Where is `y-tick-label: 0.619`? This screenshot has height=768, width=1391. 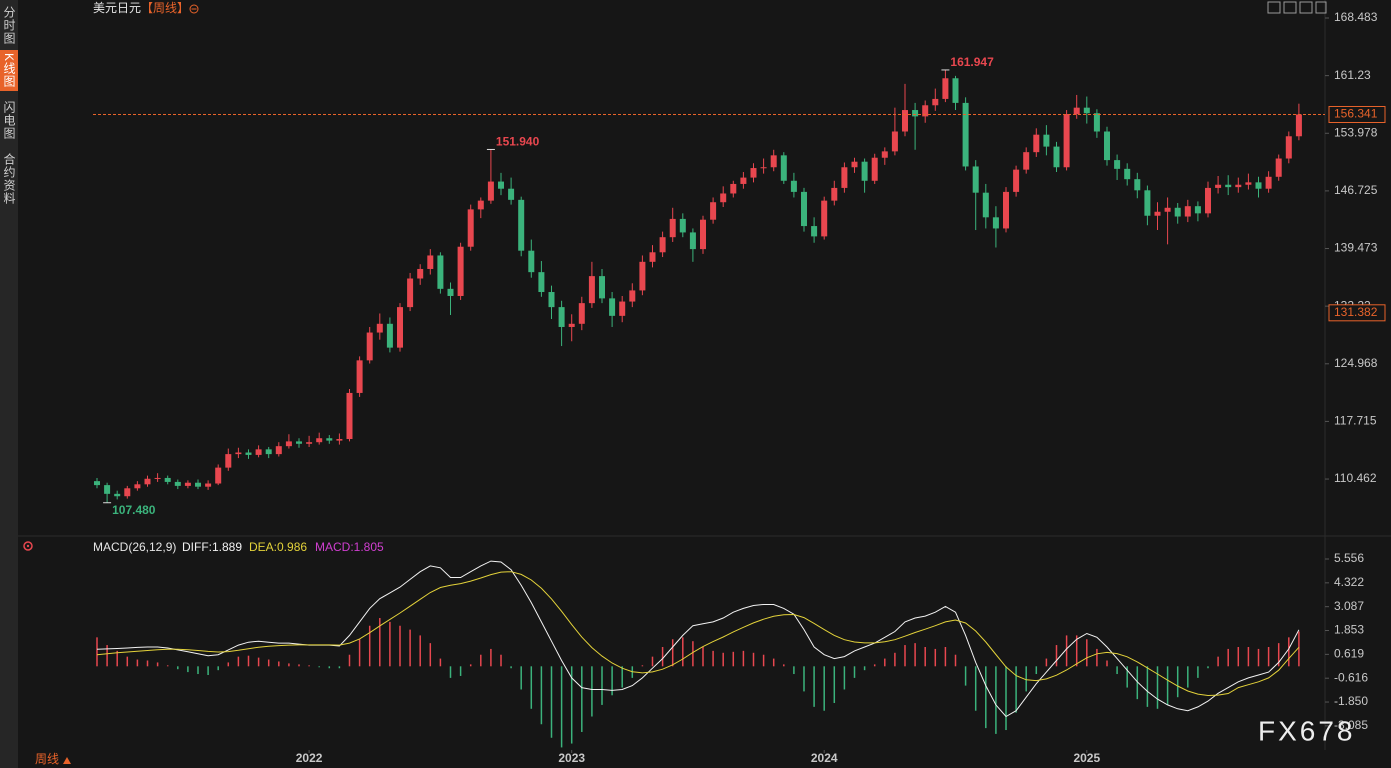 y-tick-label: 0.619 is located at coordinates (1349, 654).